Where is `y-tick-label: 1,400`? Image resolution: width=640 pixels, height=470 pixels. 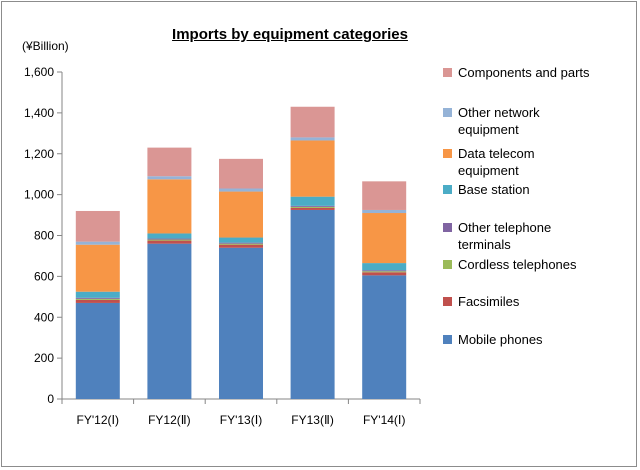 y-tick-label: 1,400 is located at coordinates (39, 113).